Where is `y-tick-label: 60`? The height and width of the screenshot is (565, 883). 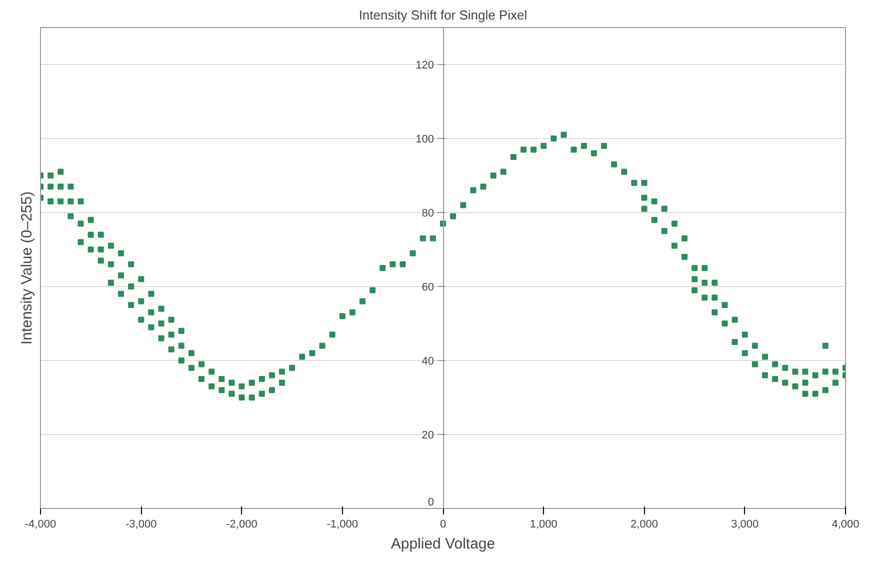 y-tick-label: 60 is located at coordinates (428, 288).